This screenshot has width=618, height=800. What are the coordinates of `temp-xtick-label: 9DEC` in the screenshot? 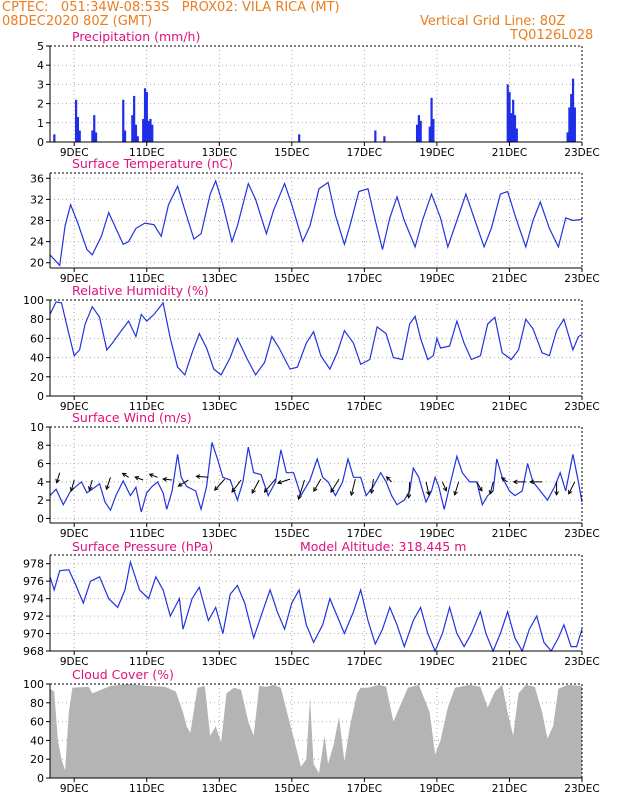 It's located at (74, 279).